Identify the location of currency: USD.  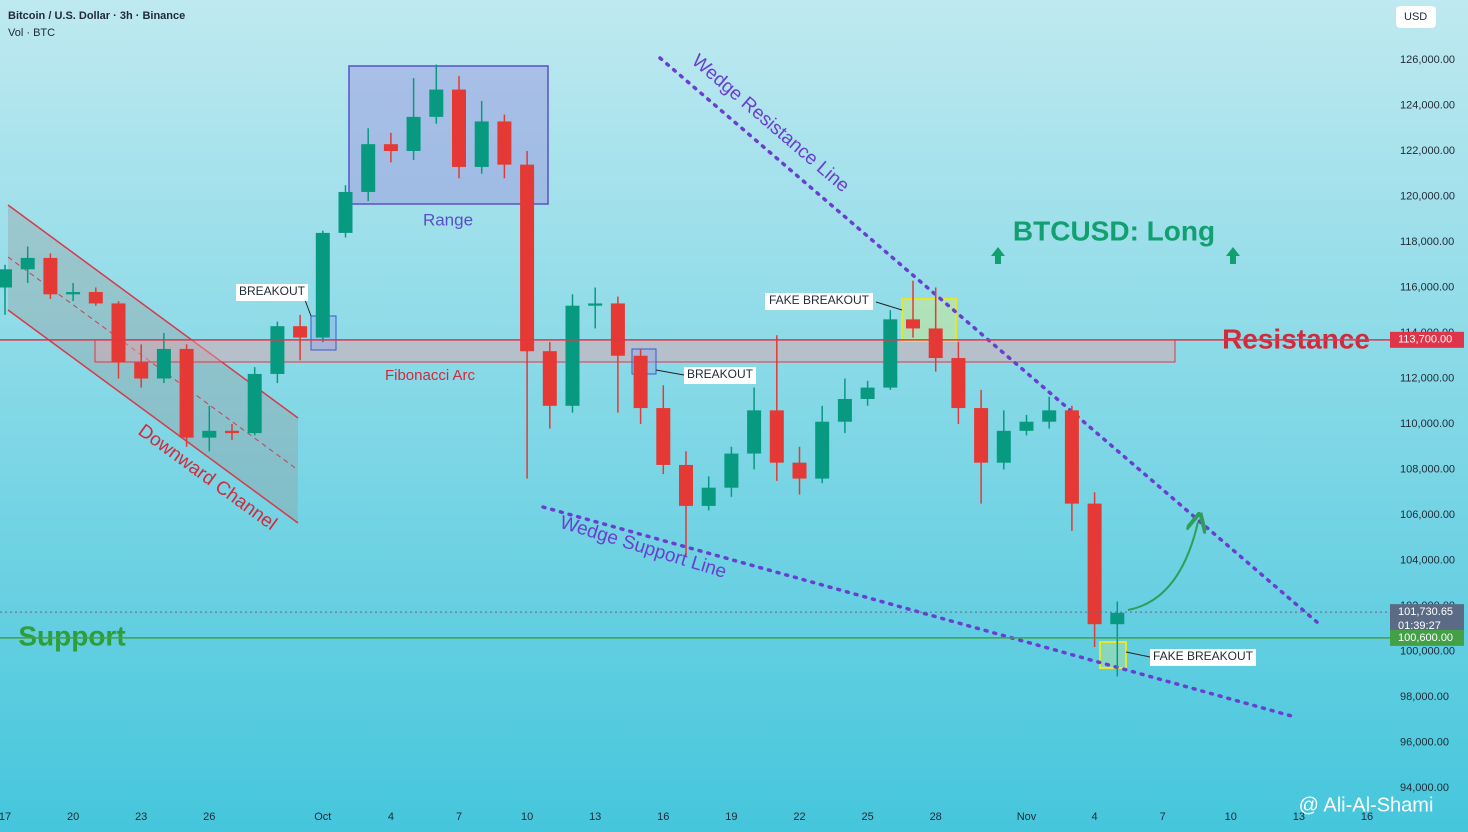
(1415, 17).